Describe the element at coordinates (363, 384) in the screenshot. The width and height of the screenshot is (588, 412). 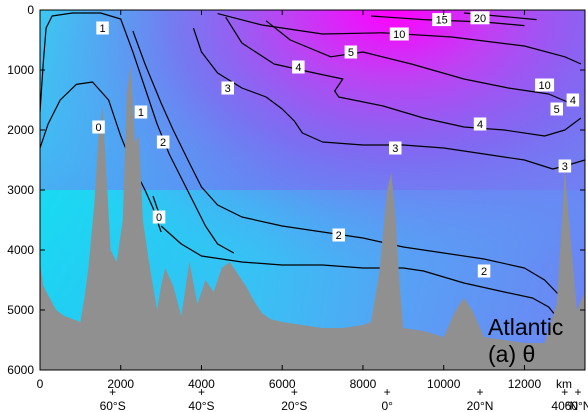
I see `x-tick-label: 8000` at that location.